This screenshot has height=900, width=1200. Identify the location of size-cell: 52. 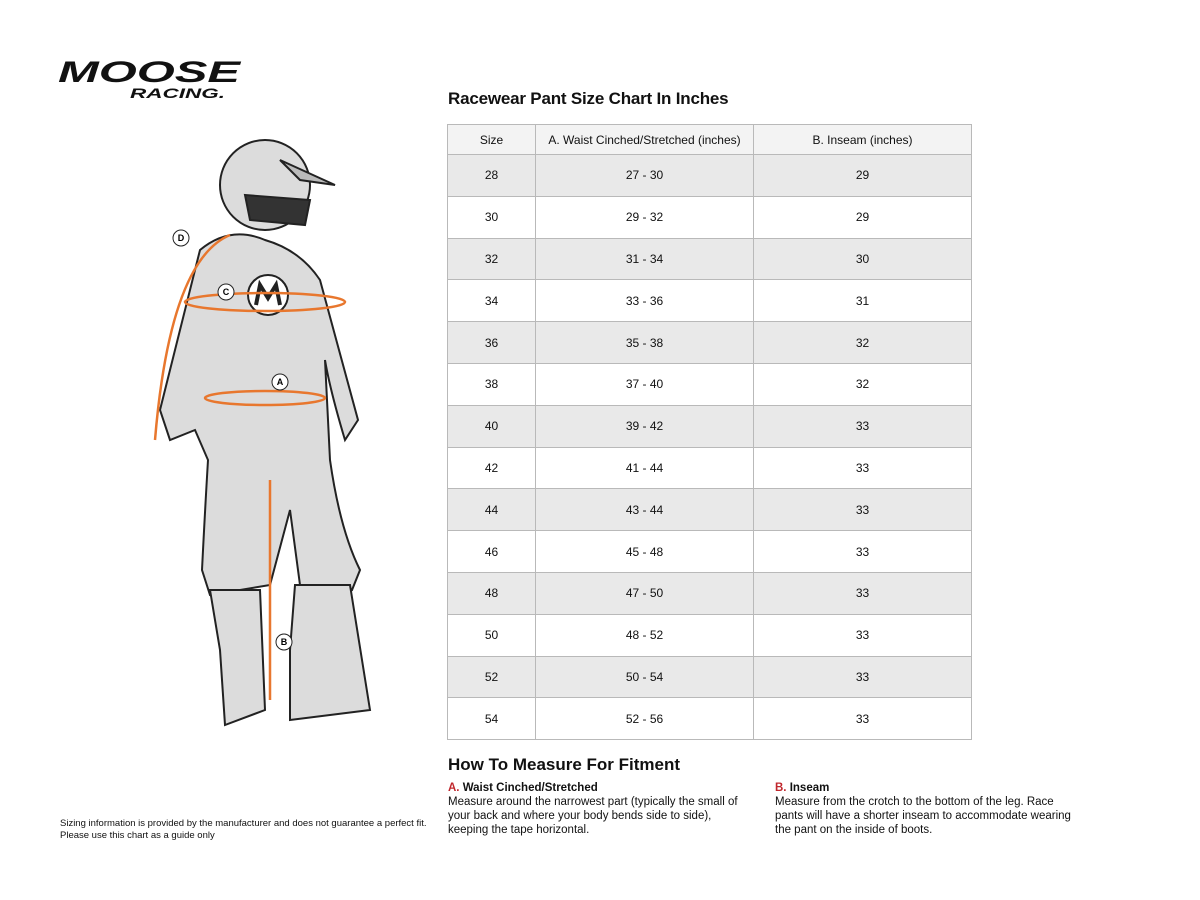
(491, 677).